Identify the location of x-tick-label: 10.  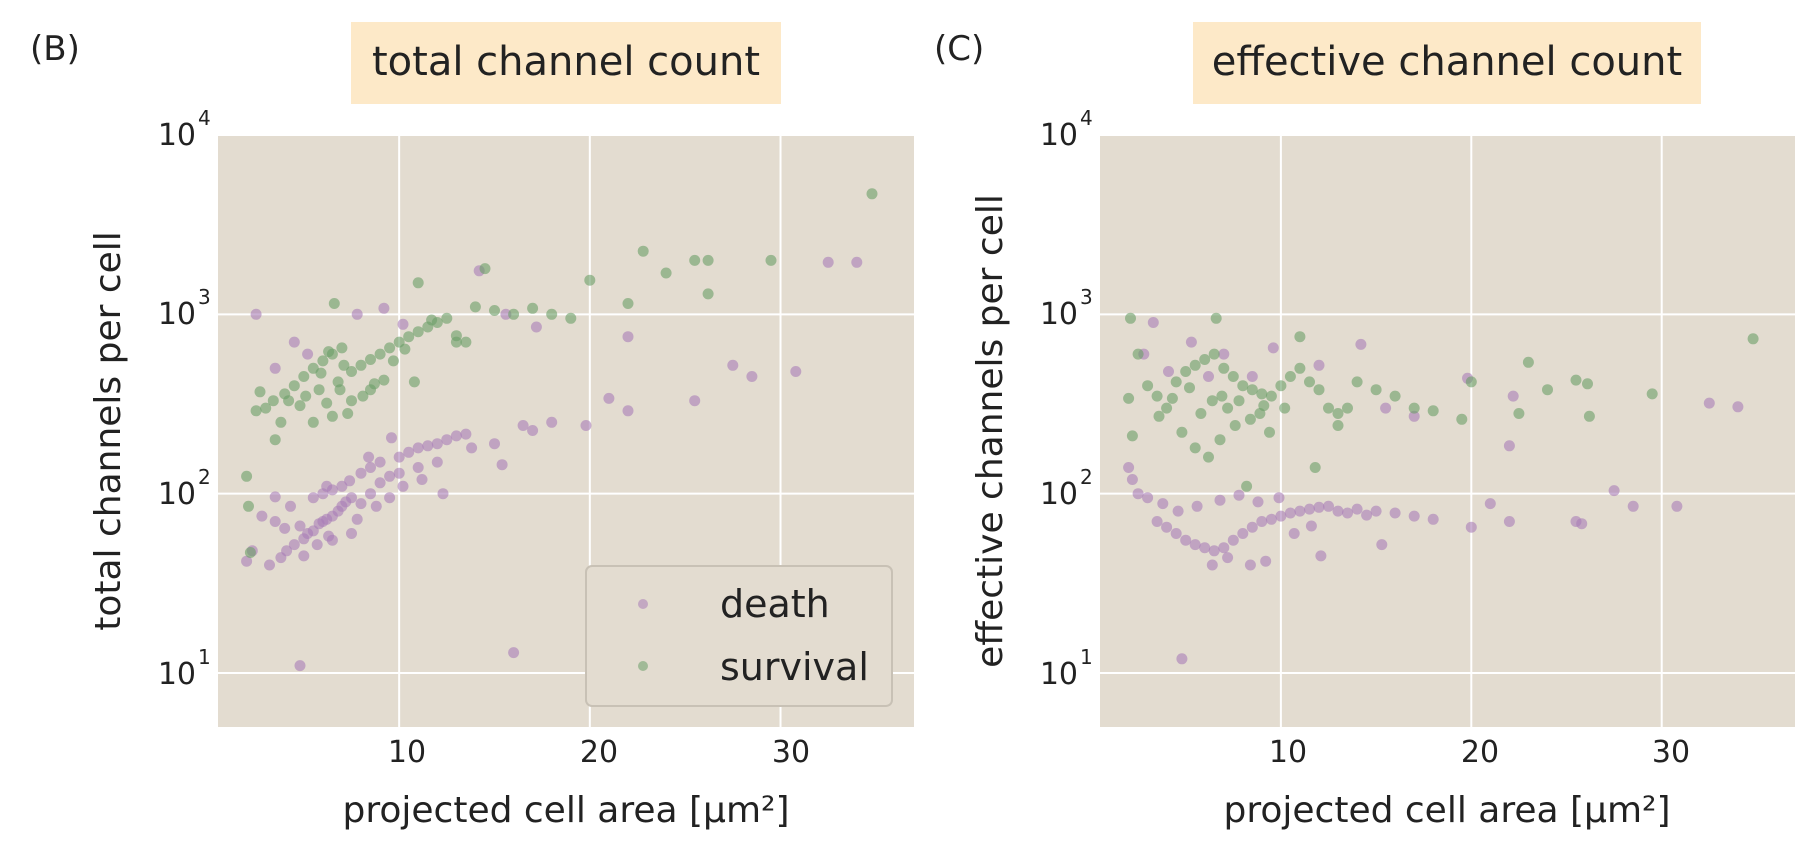
(1288, 752).